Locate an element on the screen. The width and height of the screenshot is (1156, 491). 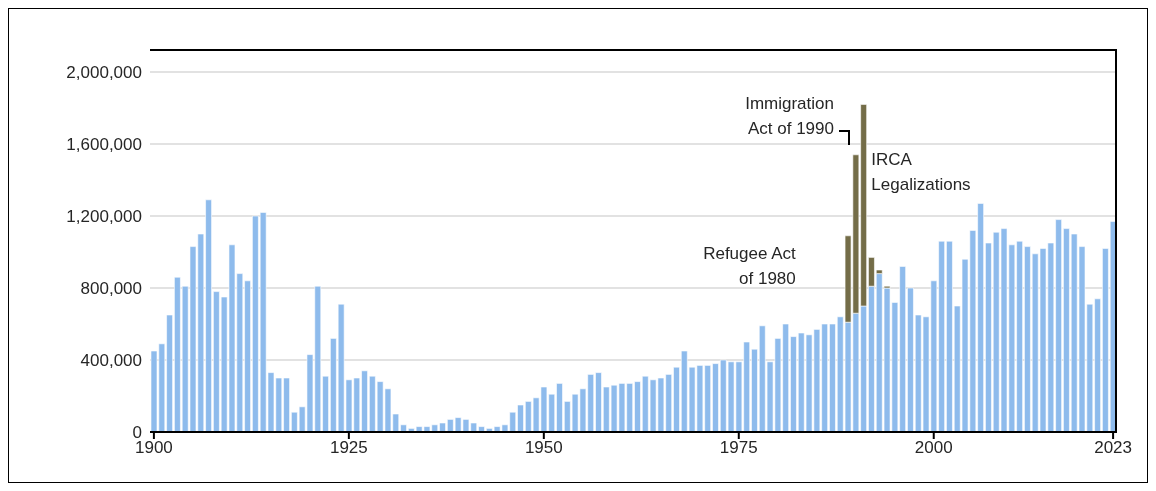
x-tick-label: 2000 is located at coordinates (933, 448).